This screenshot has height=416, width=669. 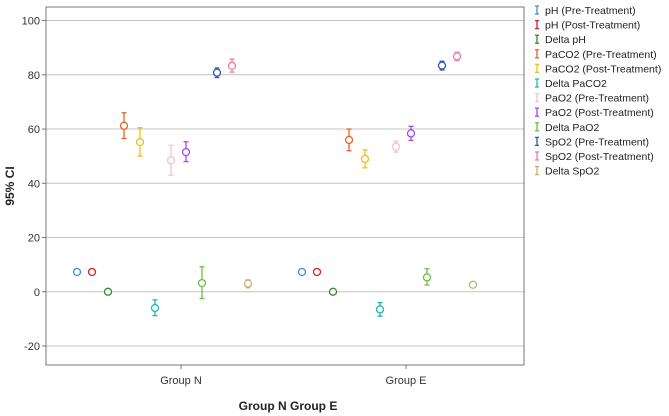 What do you see at coordinates (293, 376) in the screenshot?
I see `x-axis-ticks: Group N Group E` at bounding box center [293, 376].